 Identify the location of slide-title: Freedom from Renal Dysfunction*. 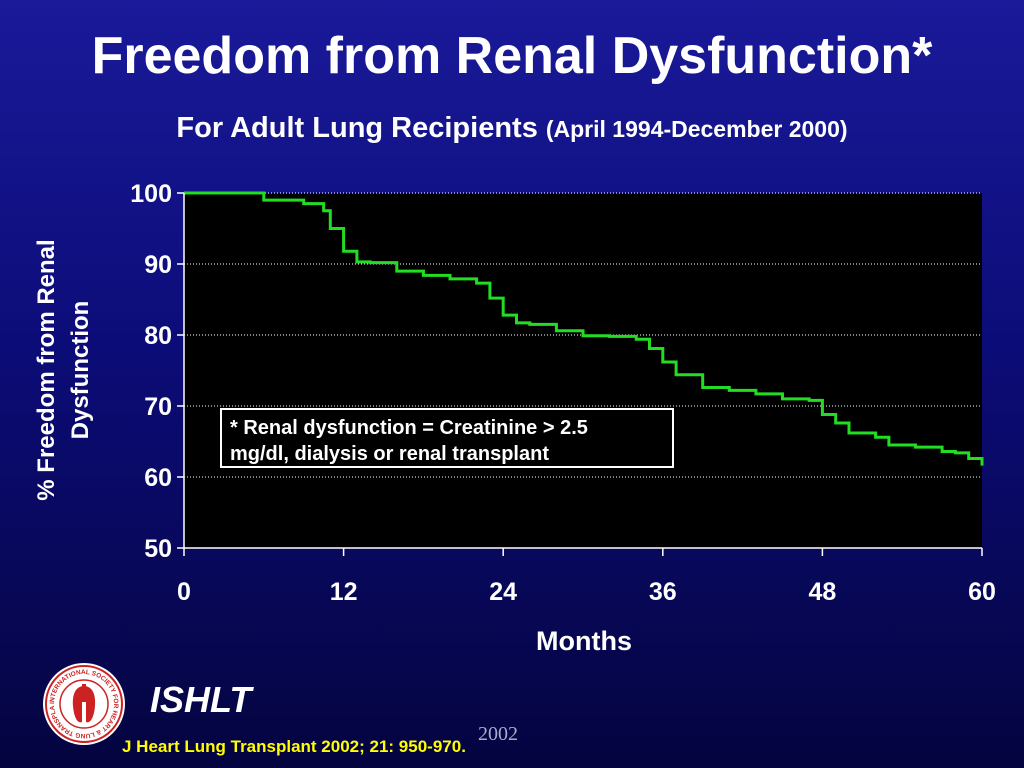
(512, 56).